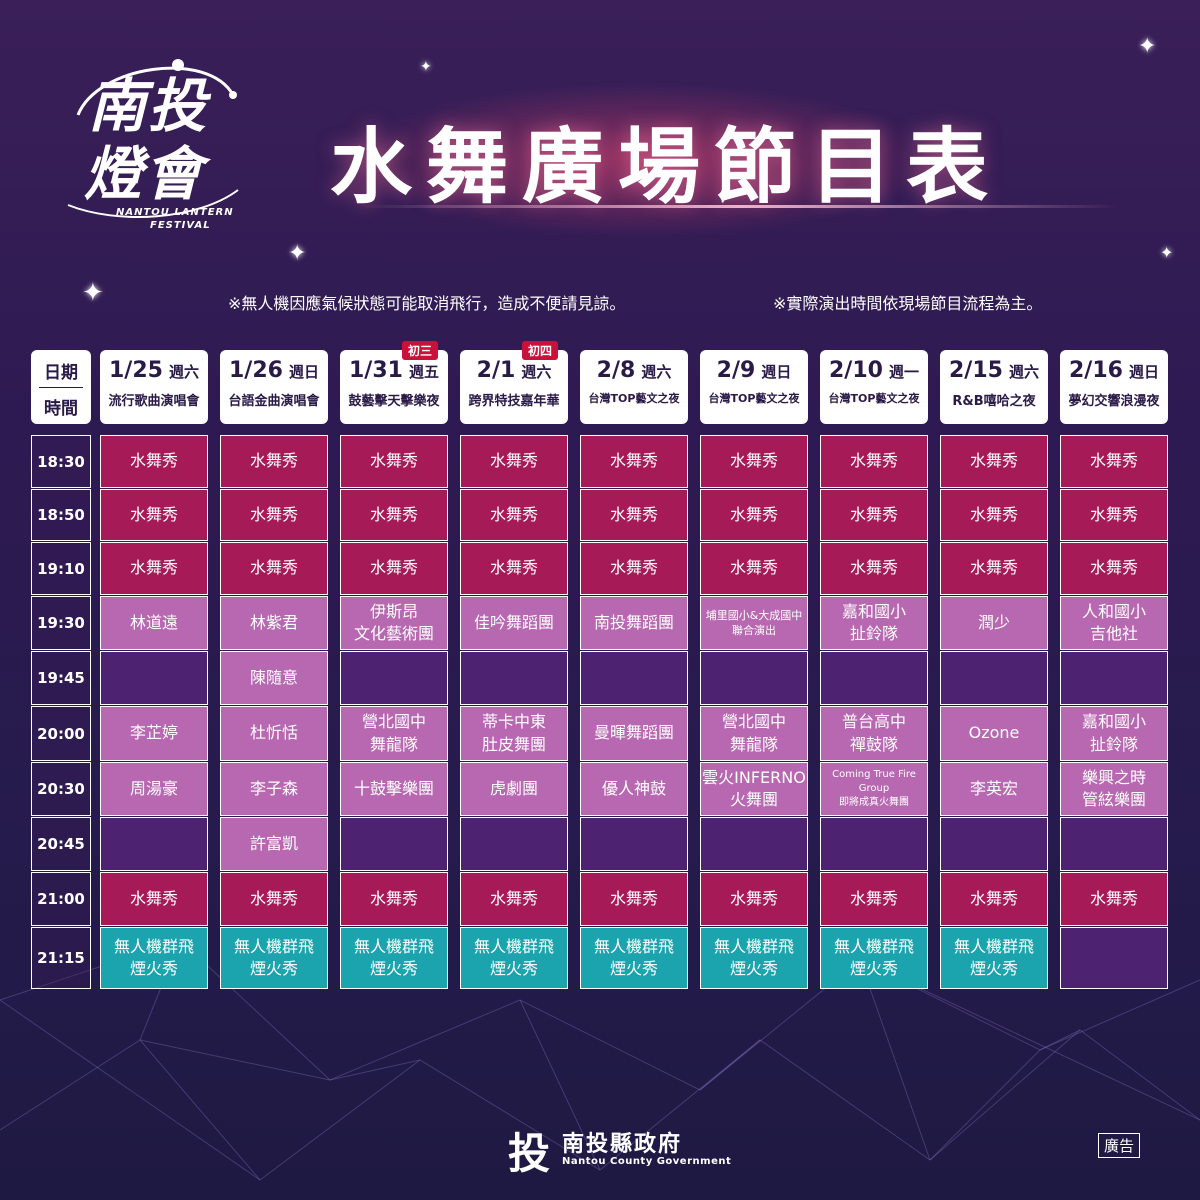  Describe the element at coordinates (154, 401) in the screenshot. I see `header-event: 流行歌曲演唱會` at that location.